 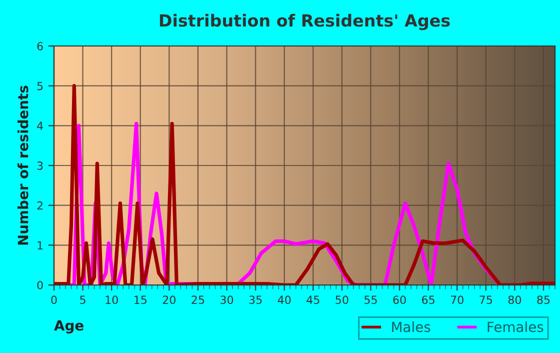 What do you see at coordinates (305, 22) in the screenshot?
I see `chart-title: Distribution of Residents' Ages` at bounding box center [305, 22].